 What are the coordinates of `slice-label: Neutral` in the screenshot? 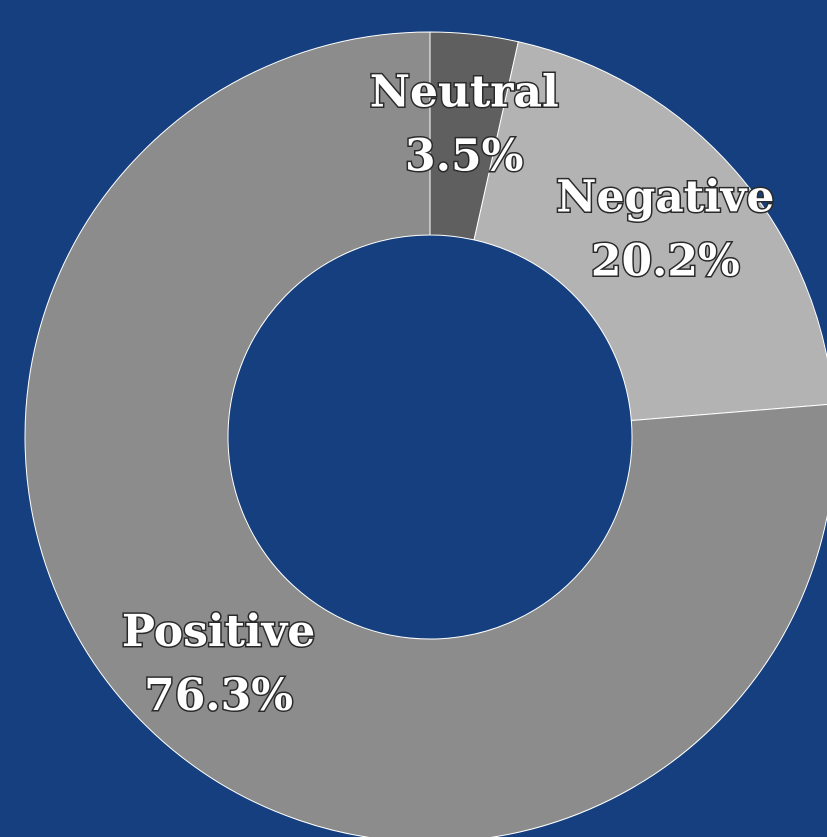 It's located at (464, 91).